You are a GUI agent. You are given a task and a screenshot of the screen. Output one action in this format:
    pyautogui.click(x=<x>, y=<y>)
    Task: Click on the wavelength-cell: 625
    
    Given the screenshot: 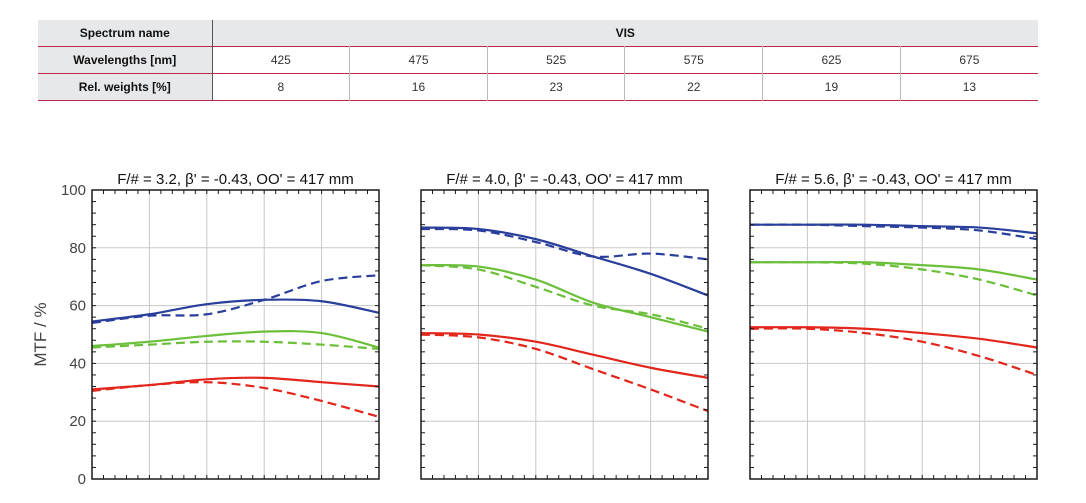 What is the action you would take?
    pyautogui.click(x=831, y=60)
    